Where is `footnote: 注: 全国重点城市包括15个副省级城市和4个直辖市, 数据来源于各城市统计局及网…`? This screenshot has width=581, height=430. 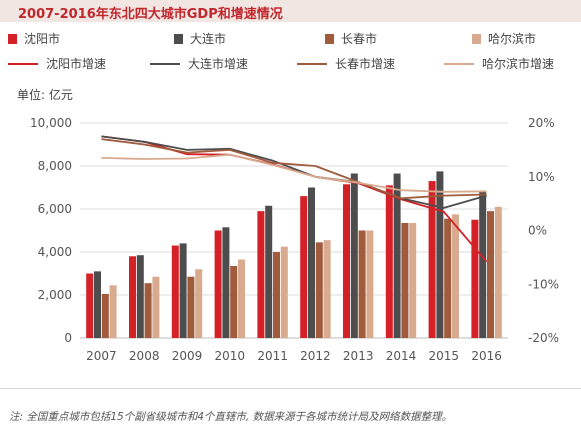
footnote: 注: 全国重点城市包括15个副省级城市和4个直辖市, 数据来源于各城市统计局及网… is located at coordinates (231, 417).